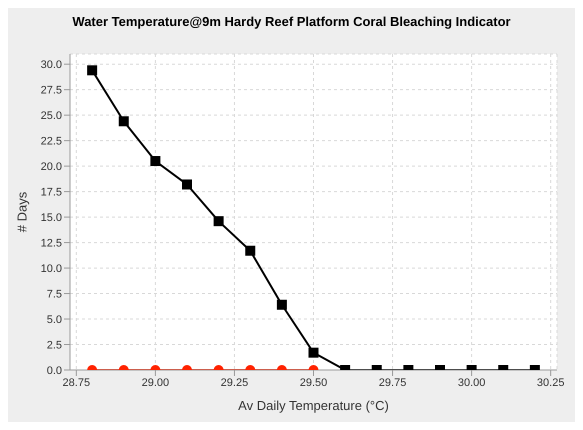 The image size is (583, 430). Describe the element at coordinates (54, 320) in the screenshot. I see `y-tick-label: 5.0` at that location.